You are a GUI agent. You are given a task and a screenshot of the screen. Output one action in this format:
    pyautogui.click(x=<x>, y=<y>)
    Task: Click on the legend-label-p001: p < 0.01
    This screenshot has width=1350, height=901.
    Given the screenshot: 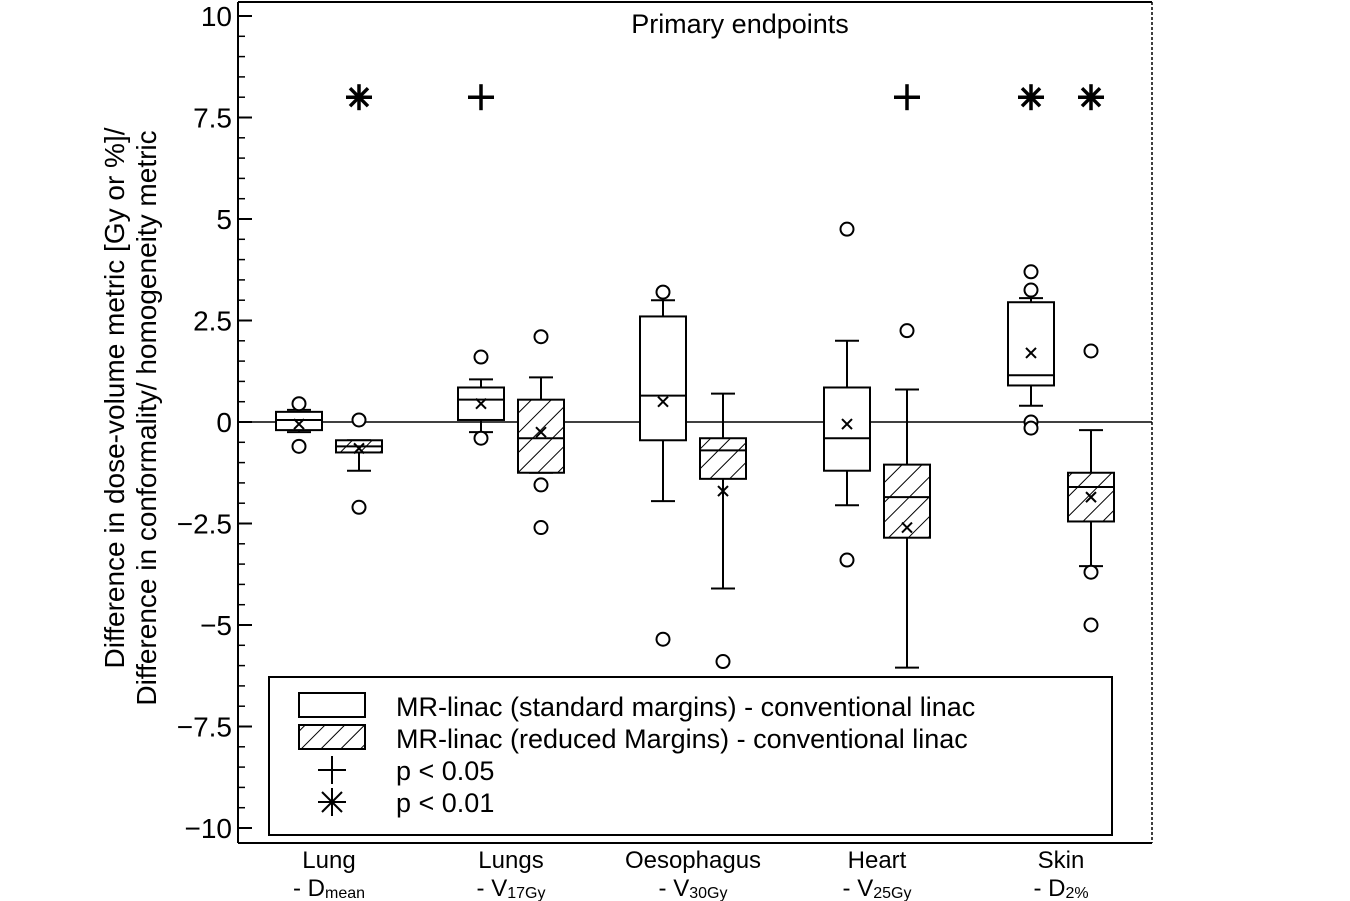 What is the action you would take?
    pyautogui.click(x=445, y=803)
    